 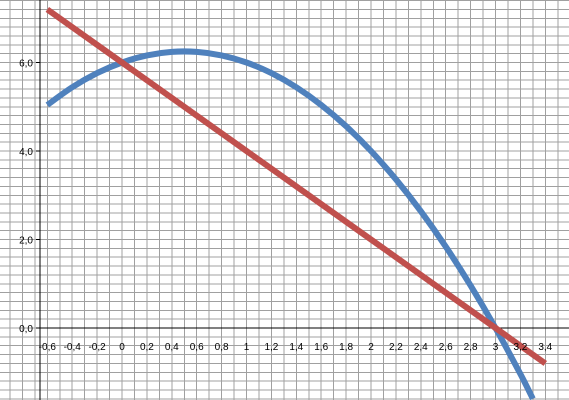 What do you see at coordinates (321, 347) in the screenshot?
I see `x-tick-label: 1,6` at bounding box center [321, 347].